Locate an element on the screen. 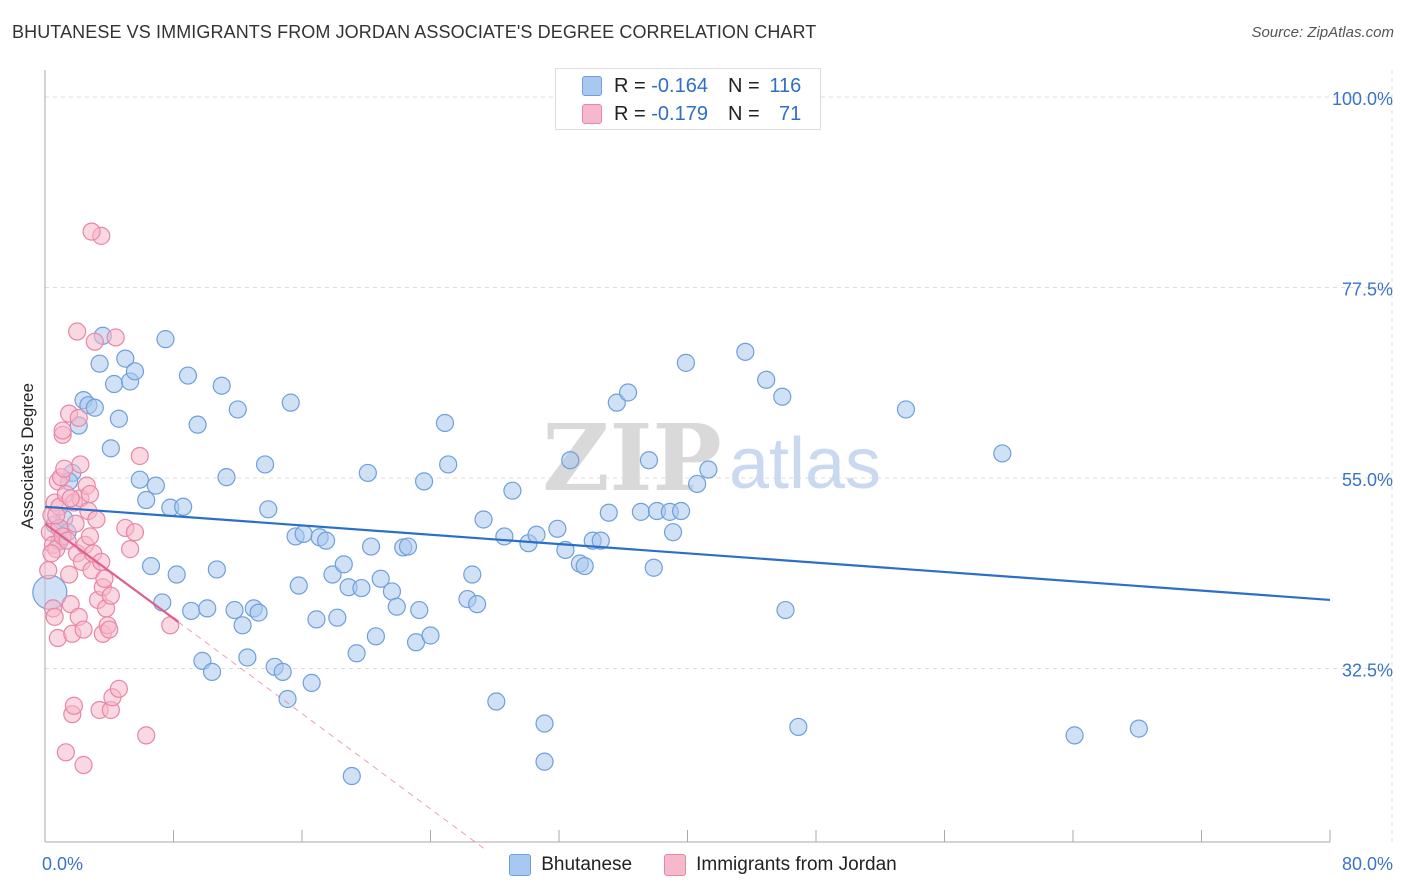  r-value: -0.179 is located at coordinates (679, 113).